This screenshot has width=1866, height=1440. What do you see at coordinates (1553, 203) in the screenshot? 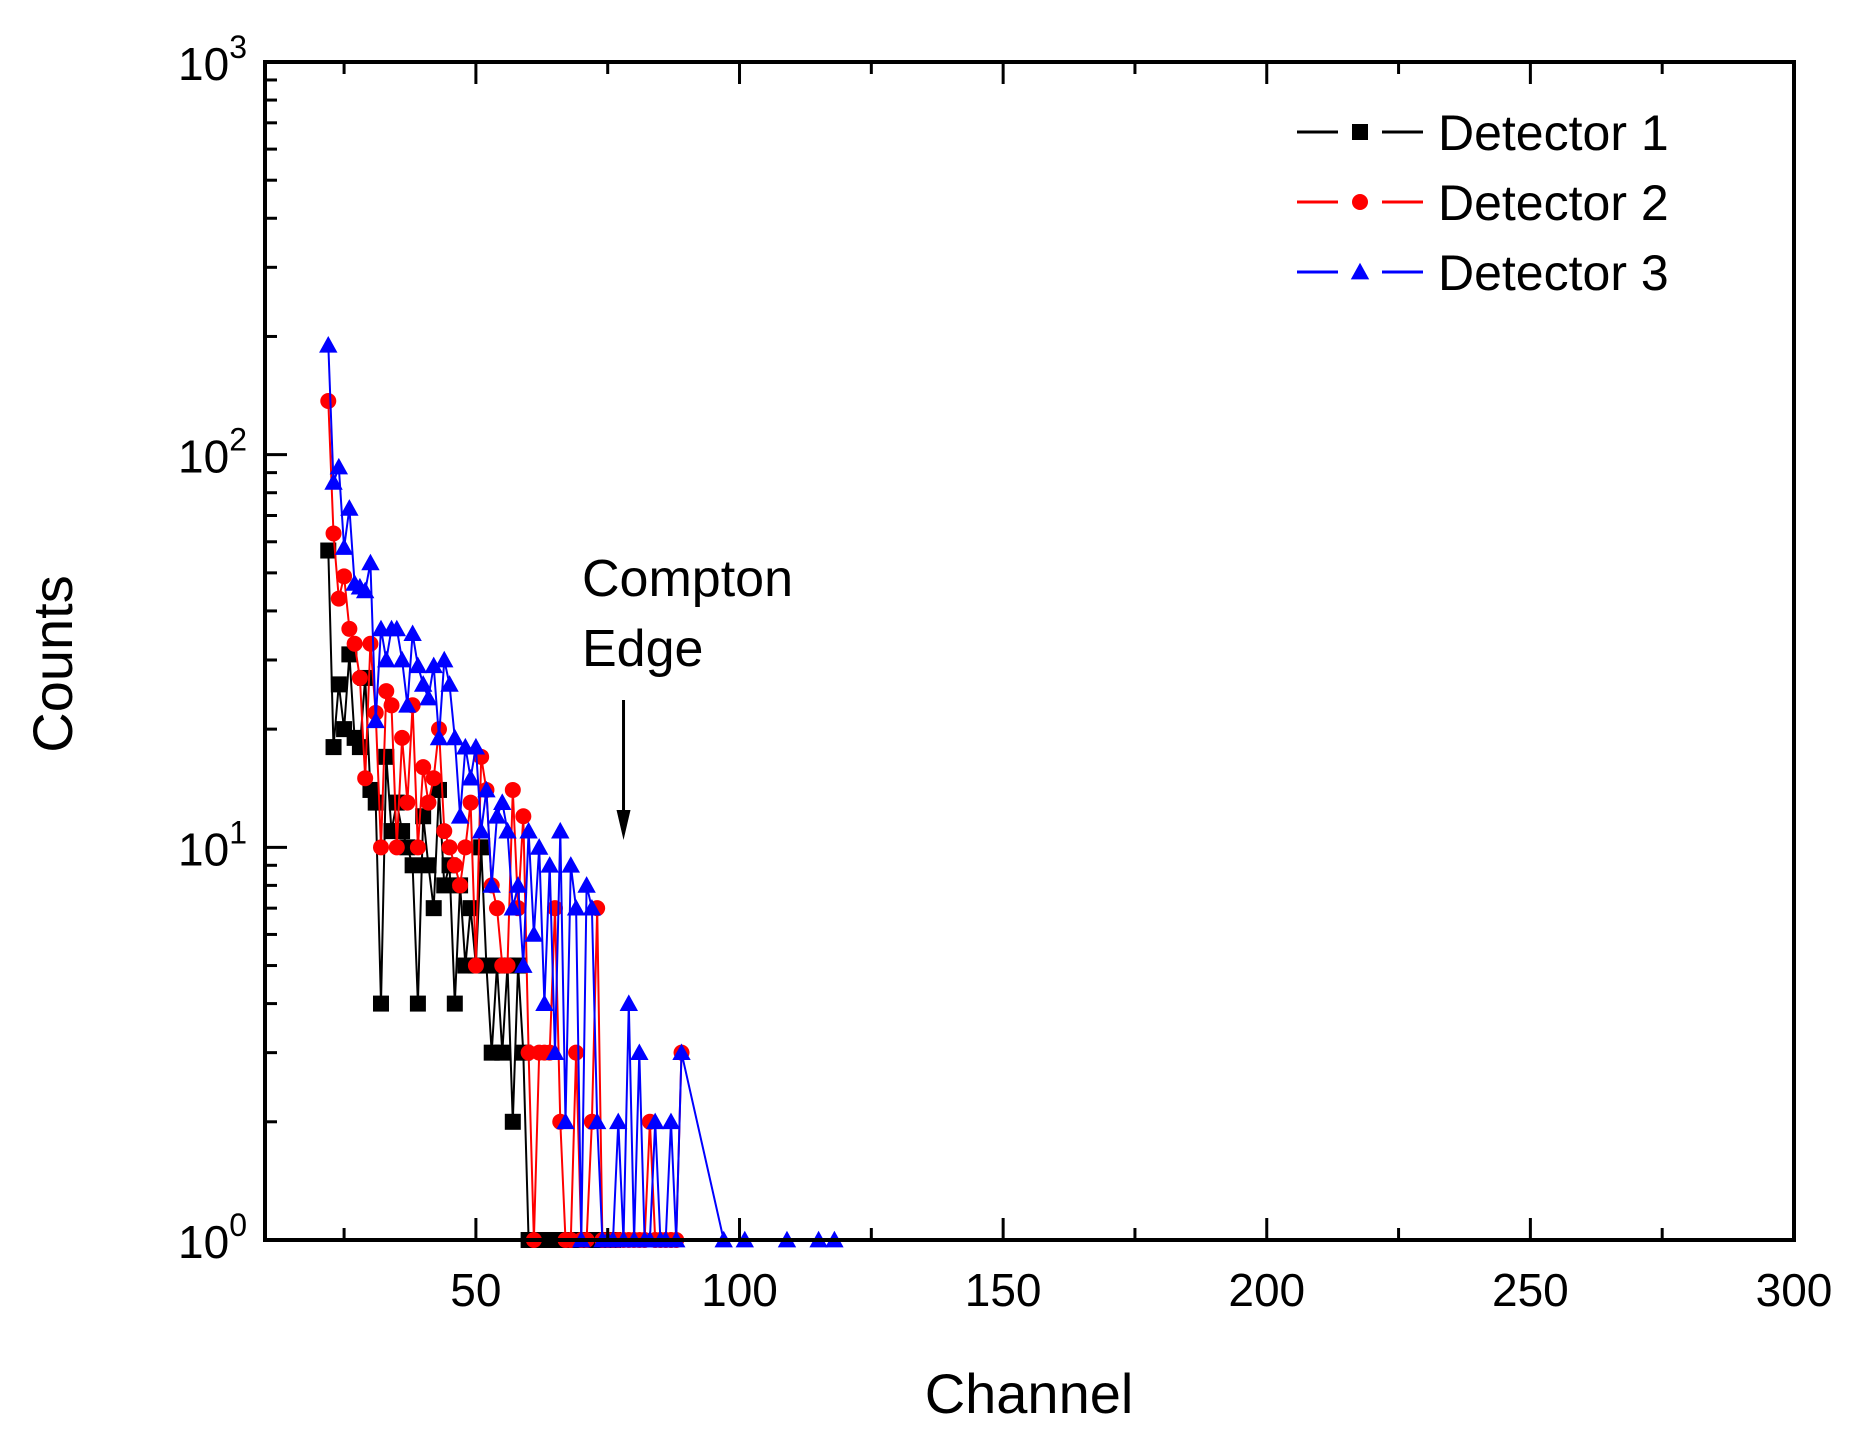
I see `legend-label: Detector 2` at bounding box center [1553, 203].